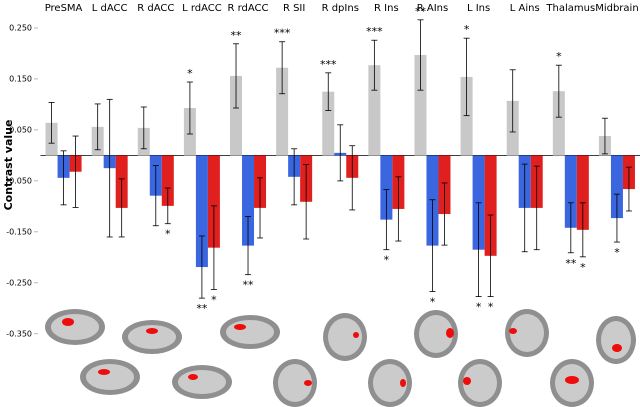 This screenshot has height=407, width=640. I want to click on category-label: L Ins, so click(478, 8).